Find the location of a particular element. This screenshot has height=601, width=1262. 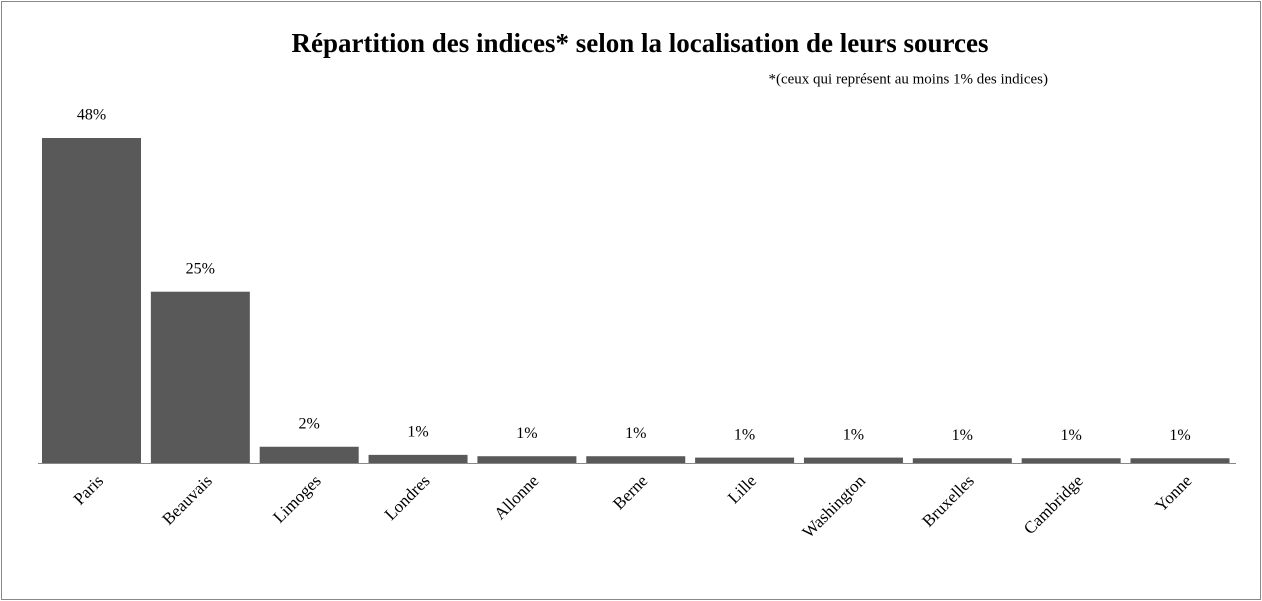

value-label: 48% is located at coordinates (91, 115).